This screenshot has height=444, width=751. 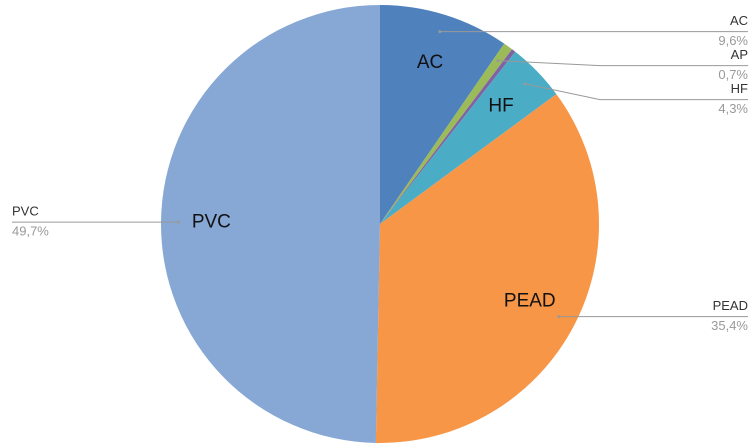 What do you see at coordinates (211, 221) in the screenshot?
I see `slice-label: PVC` at bounding box center [211, 221].